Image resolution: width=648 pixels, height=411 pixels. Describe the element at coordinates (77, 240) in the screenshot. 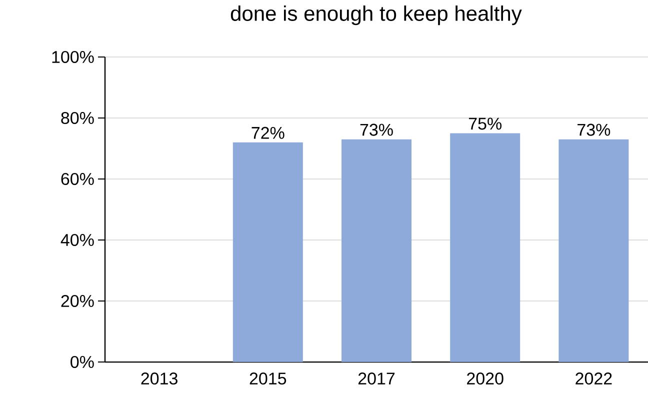

I see `y-tick-label: 40%` at that location.